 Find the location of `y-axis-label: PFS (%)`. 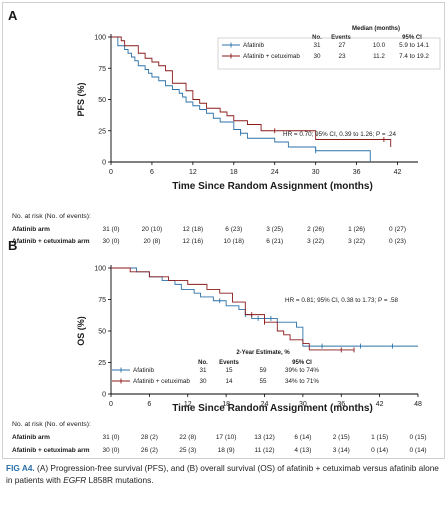

y-axis-label: PFS (%) is located at coordinates (81, 99).